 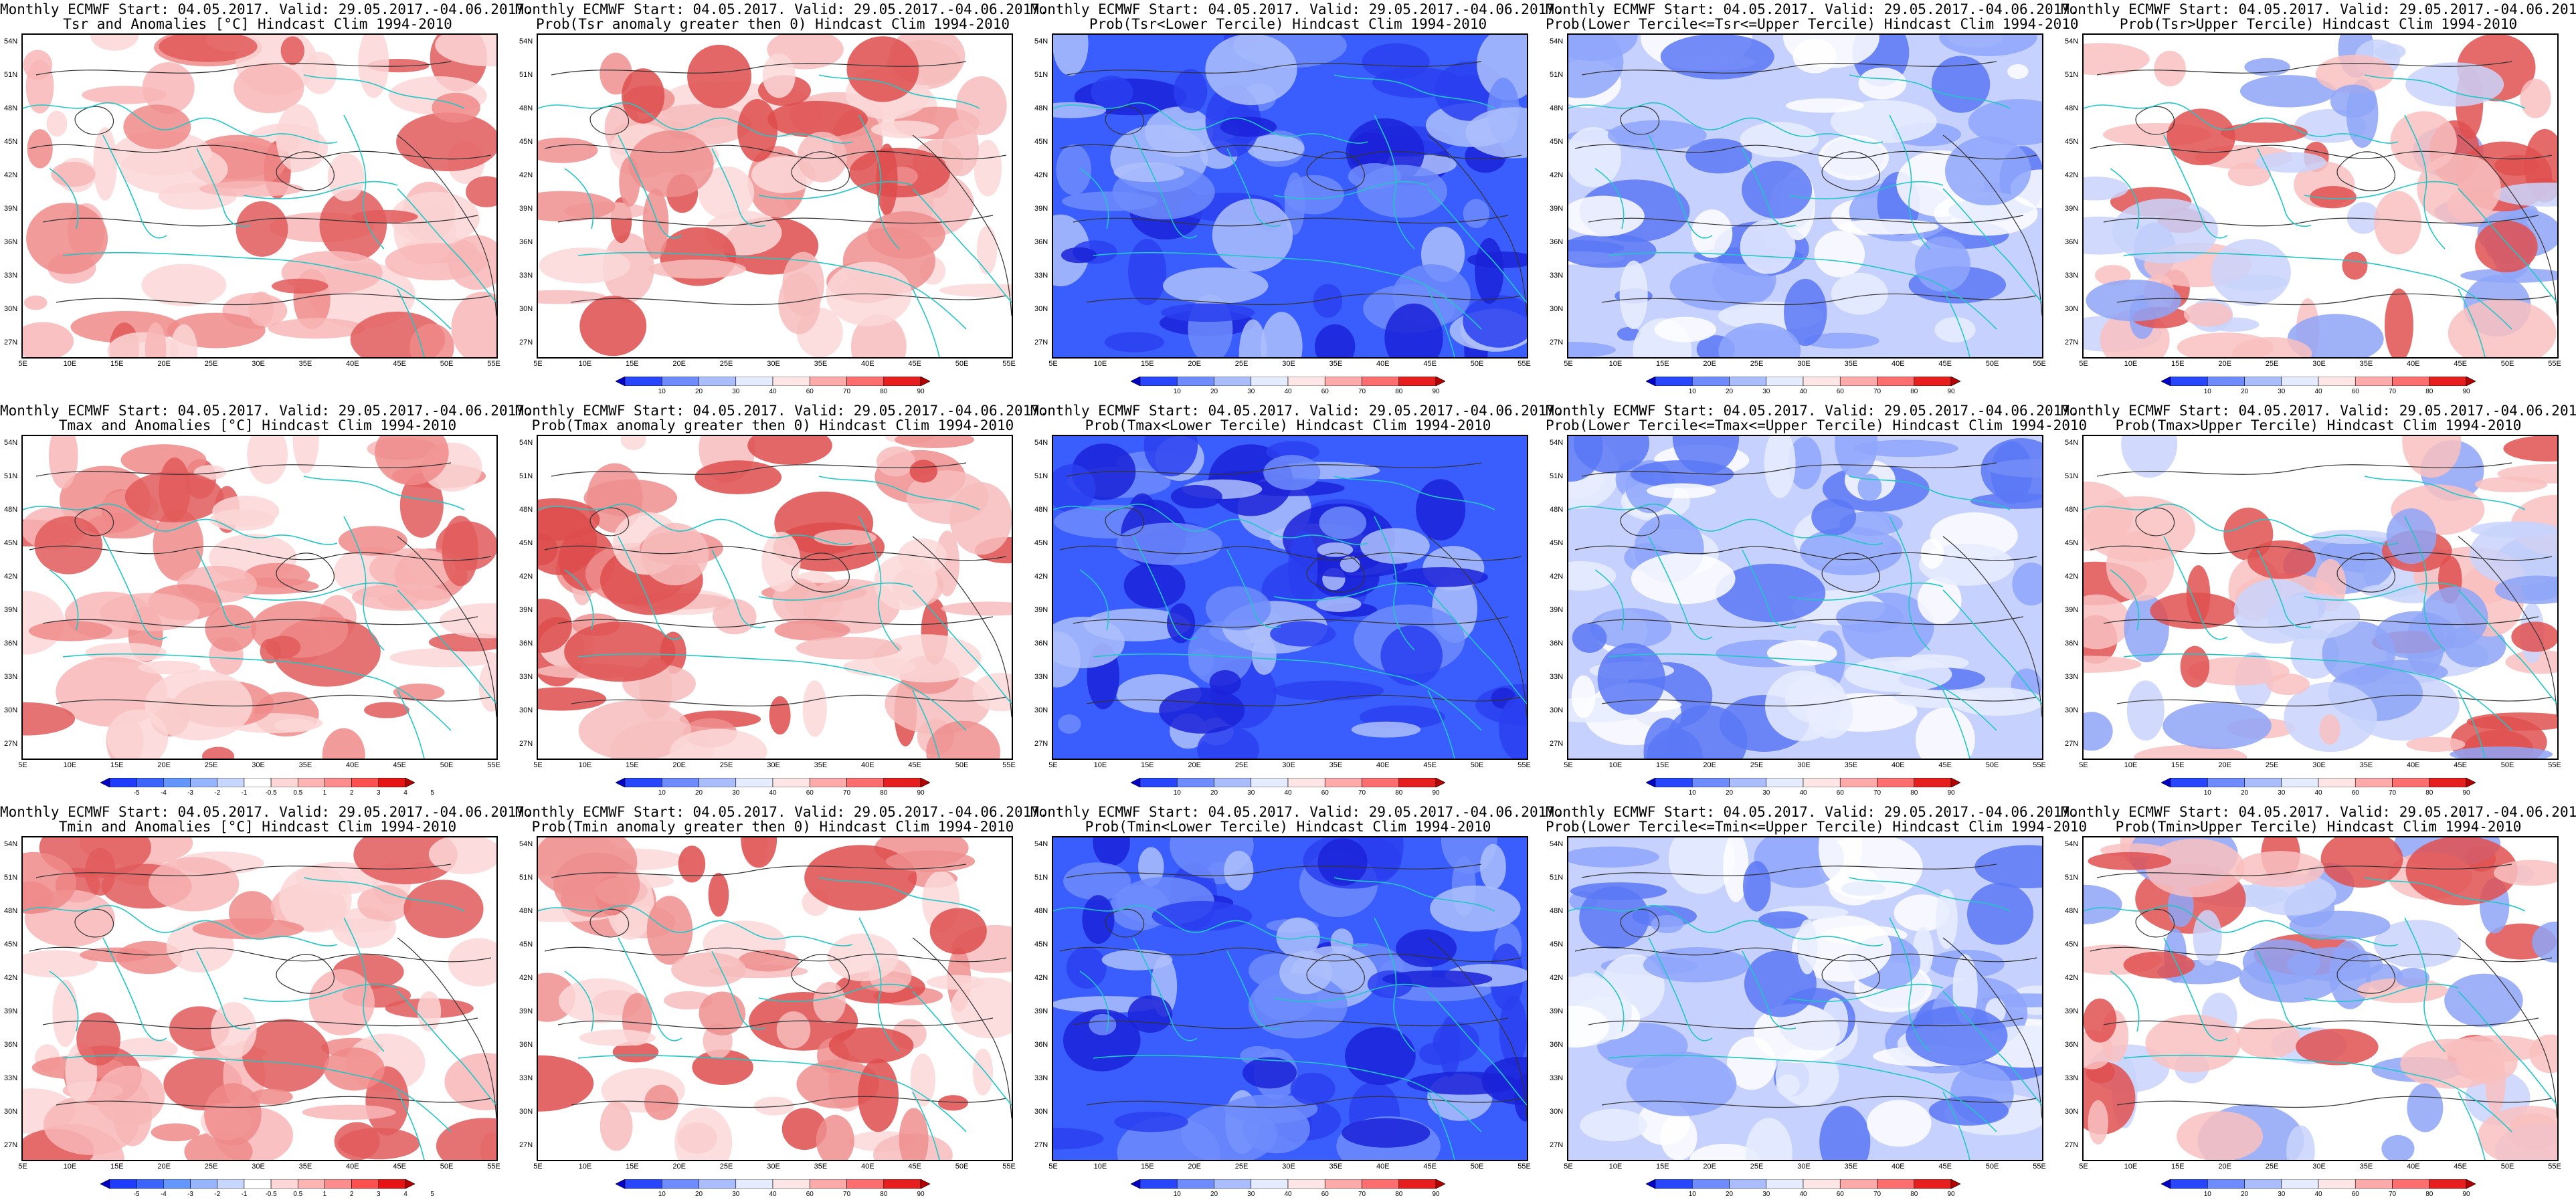 I want to click on colorbar, so click(x=2318, y=381).